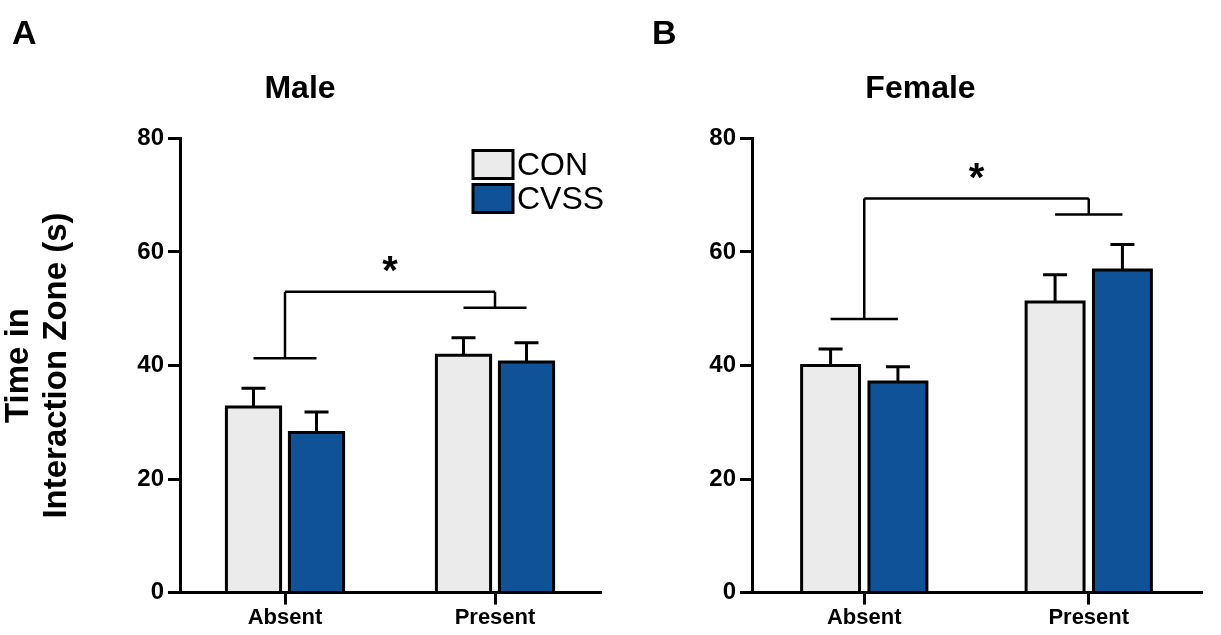 The height and width of the screenshot is (635, 1221). I want to click on text: B, so click(664, 32).